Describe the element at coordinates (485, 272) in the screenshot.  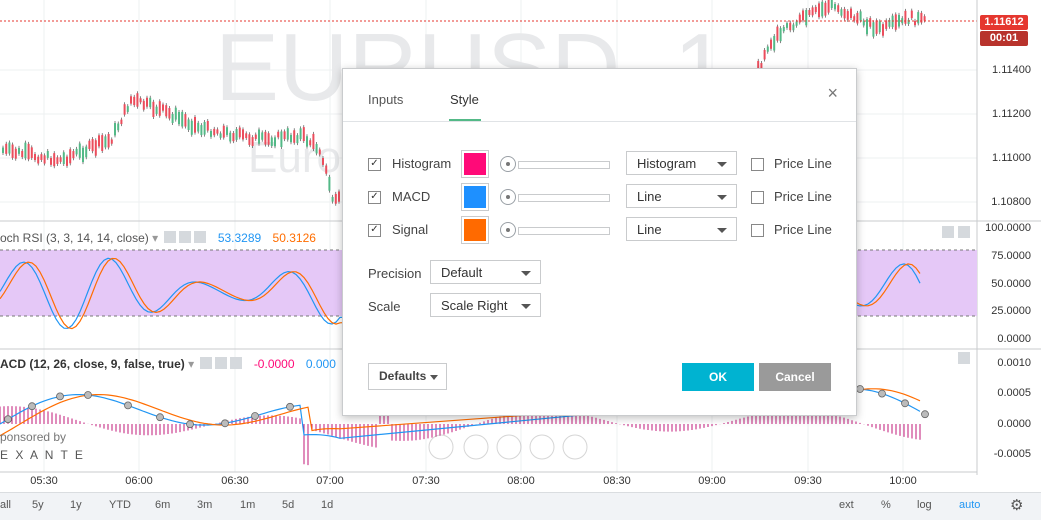
I see `precision-select: Default` at that location.